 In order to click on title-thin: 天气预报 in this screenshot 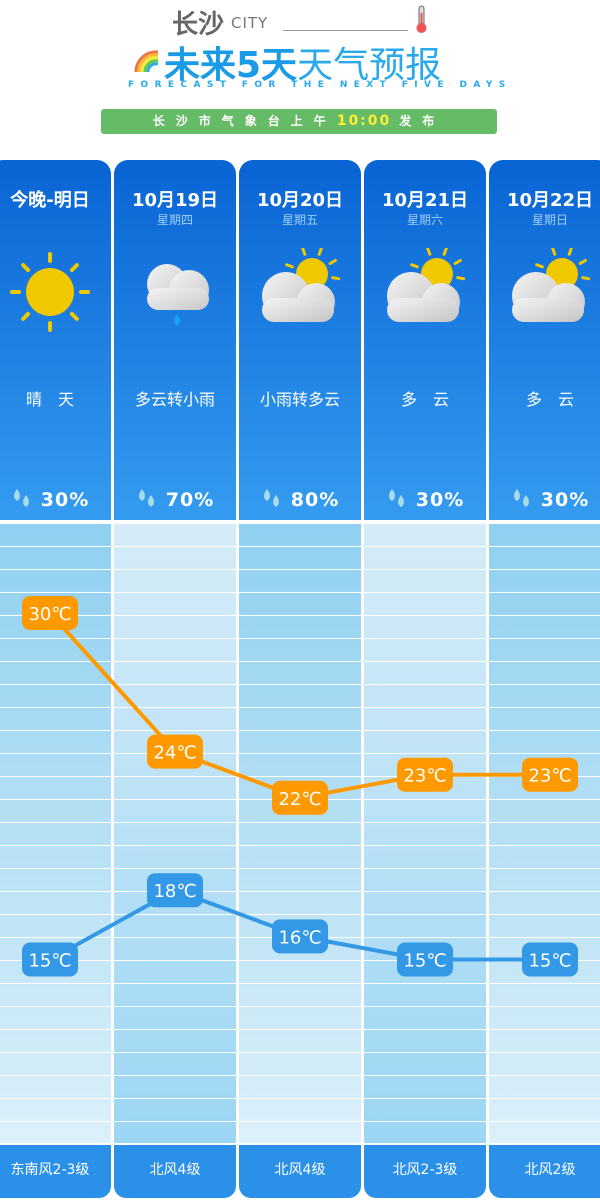, I will do `click(369, 65)`.